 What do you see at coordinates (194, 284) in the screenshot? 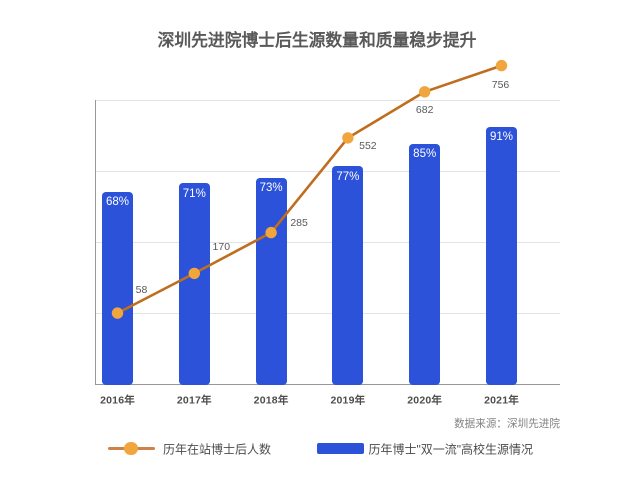
I see `bar-2017年` at bounding box center [194, 284].